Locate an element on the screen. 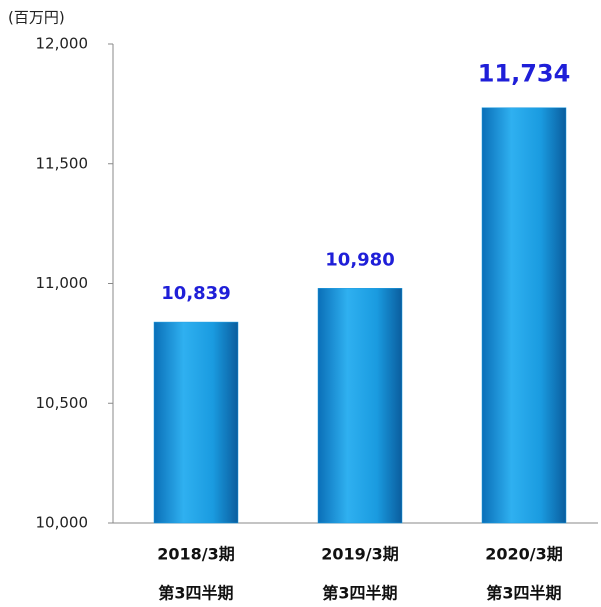  x-tick-label: 2019/3期 is located at coordinates (360, 554).